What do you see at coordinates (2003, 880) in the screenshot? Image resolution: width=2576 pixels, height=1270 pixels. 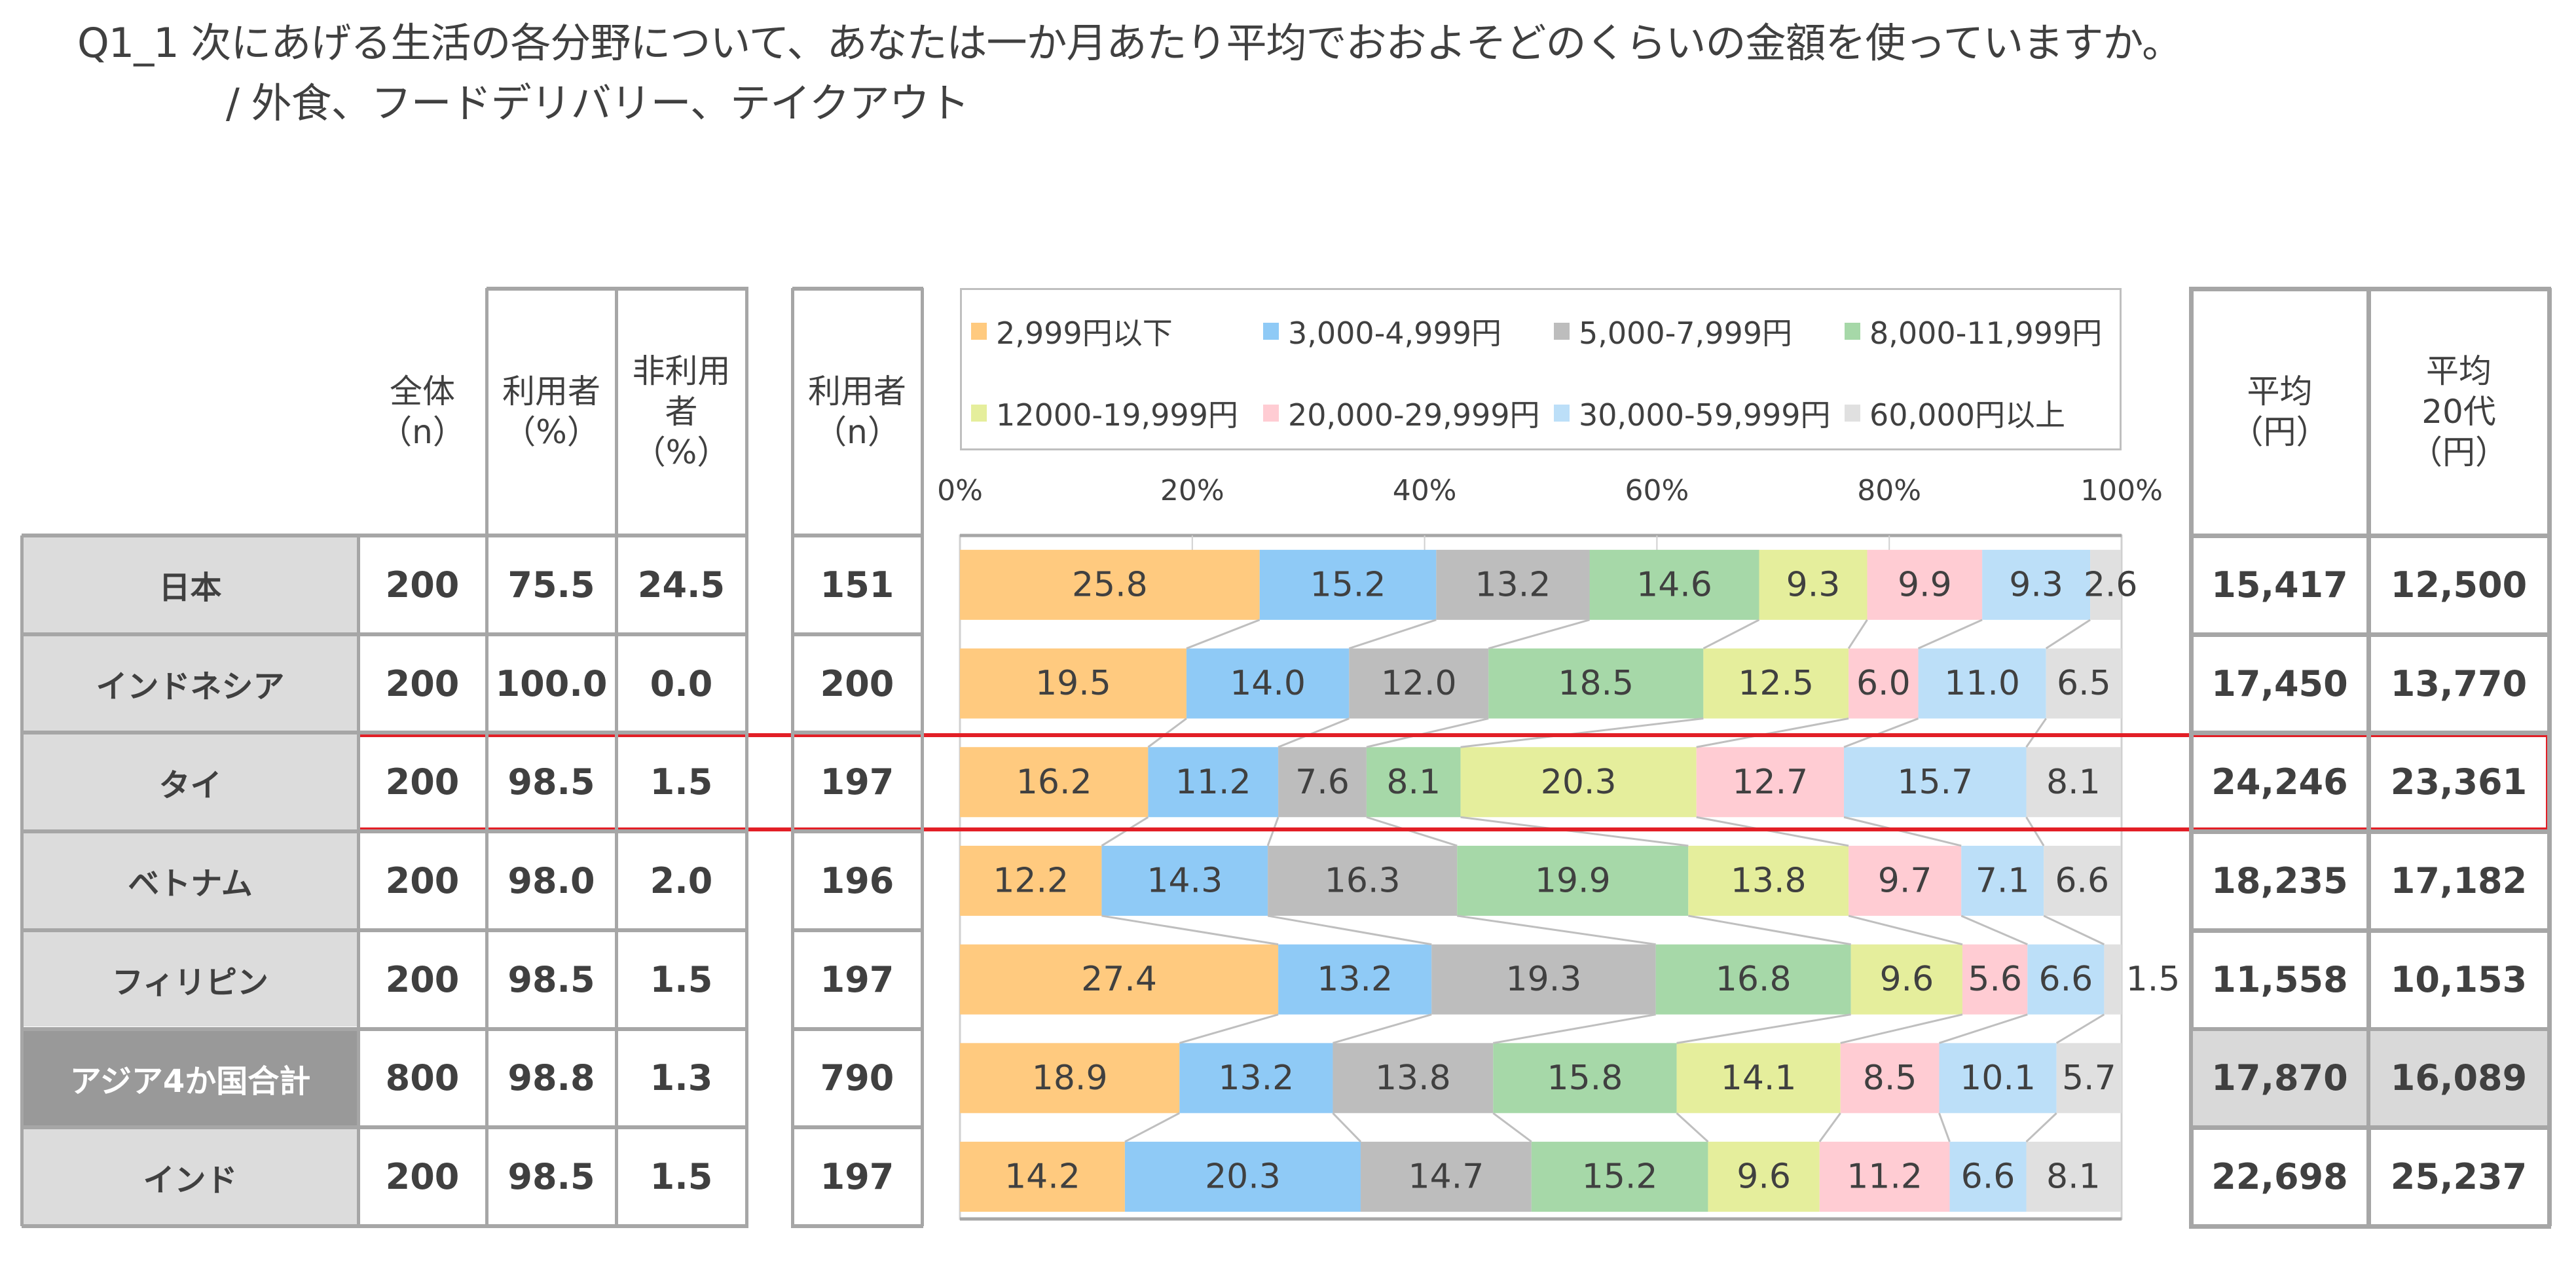 I see `data-label: 7.1` at bounding box center [2003, 880].